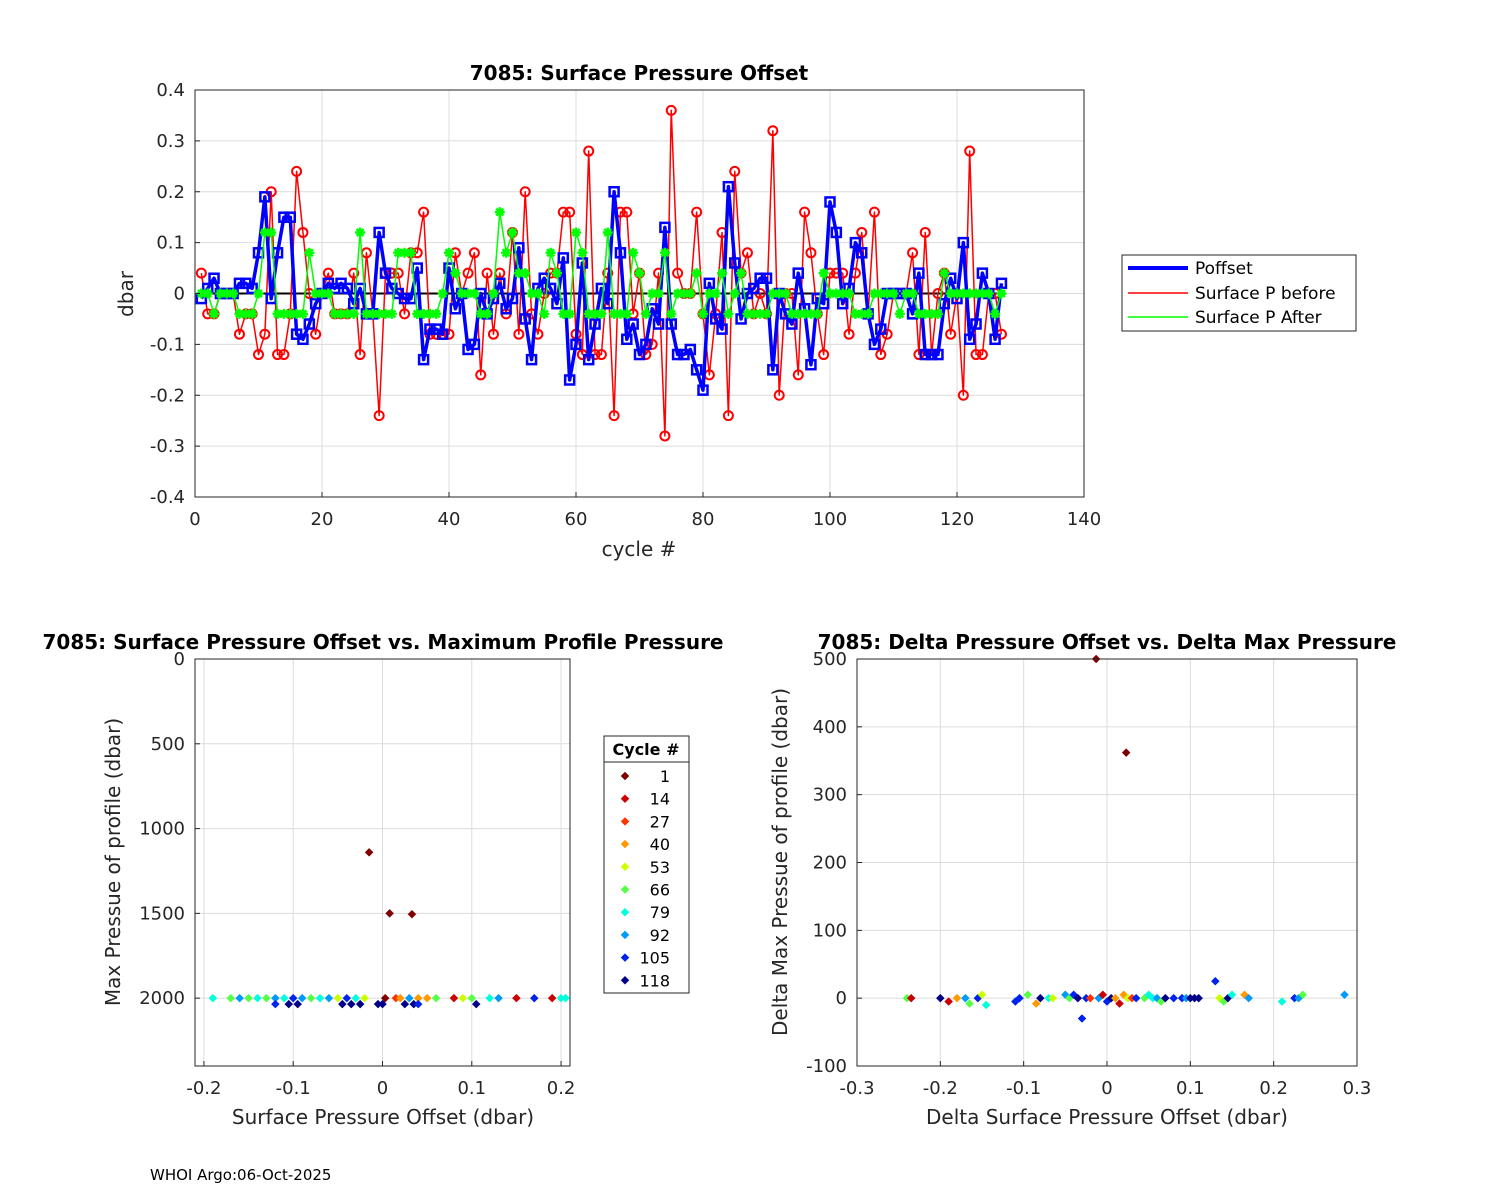  Describe the element at coordinates (660, 867) in the screenshot. I see `cycle-legend-label: 53` at that location.